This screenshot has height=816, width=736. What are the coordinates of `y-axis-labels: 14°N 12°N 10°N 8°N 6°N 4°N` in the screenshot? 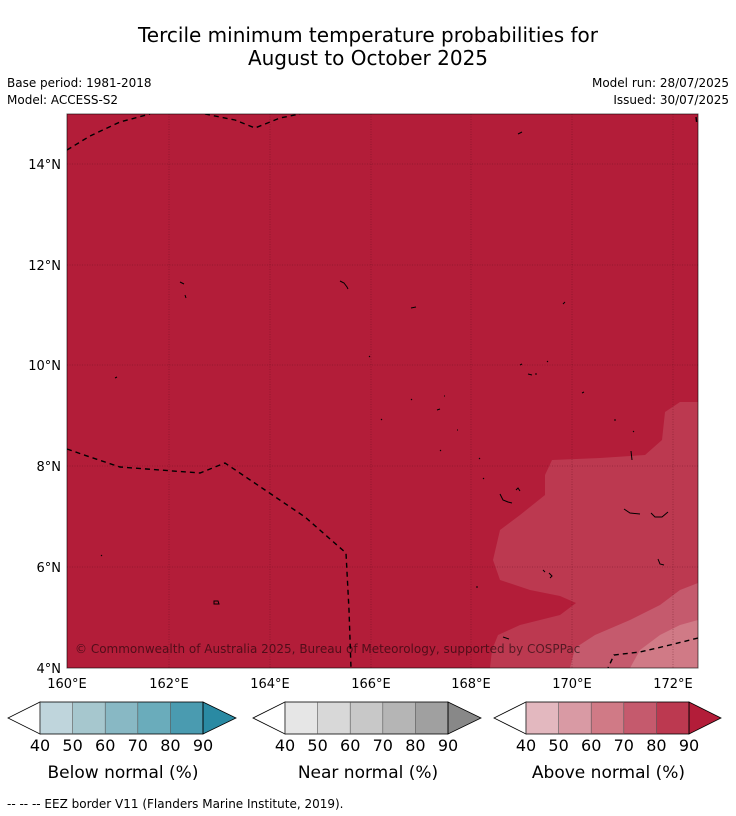 It's located at (44, 417).